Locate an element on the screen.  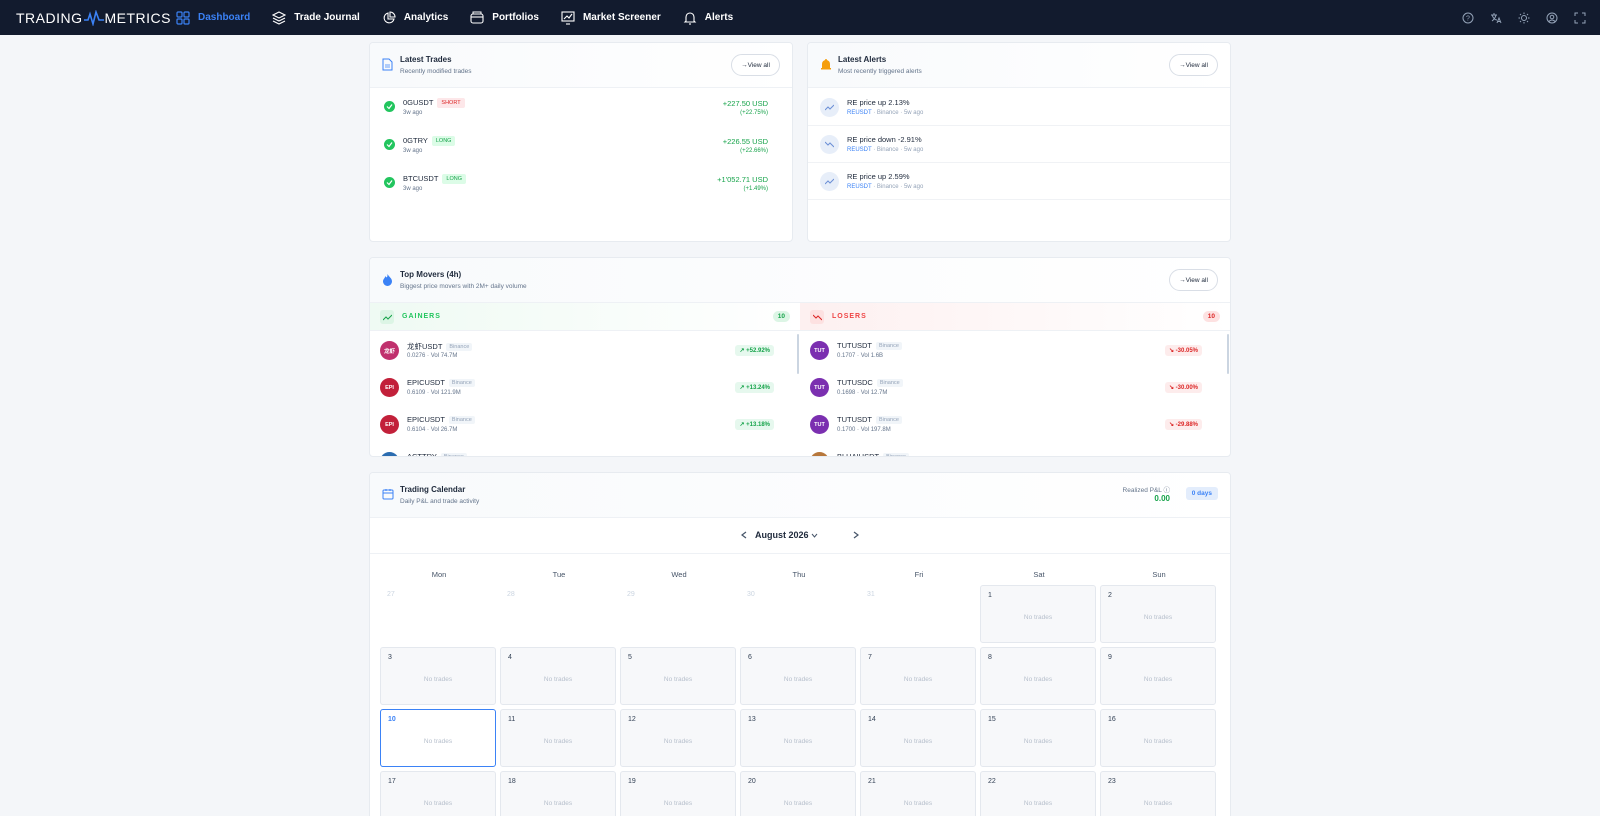
month-selector: August 2026 is located at coordinates (786, 535).